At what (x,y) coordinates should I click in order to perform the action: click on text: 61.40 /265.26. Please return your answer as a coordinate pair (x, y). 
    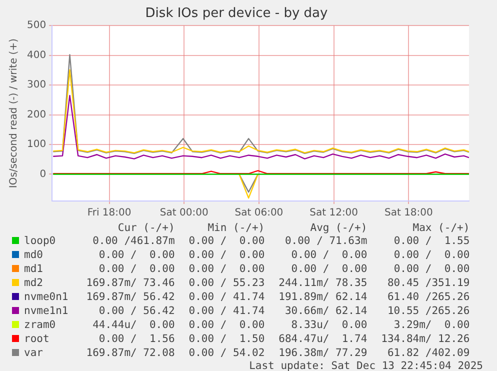
    Looking at the image, I should click on (428, 297).